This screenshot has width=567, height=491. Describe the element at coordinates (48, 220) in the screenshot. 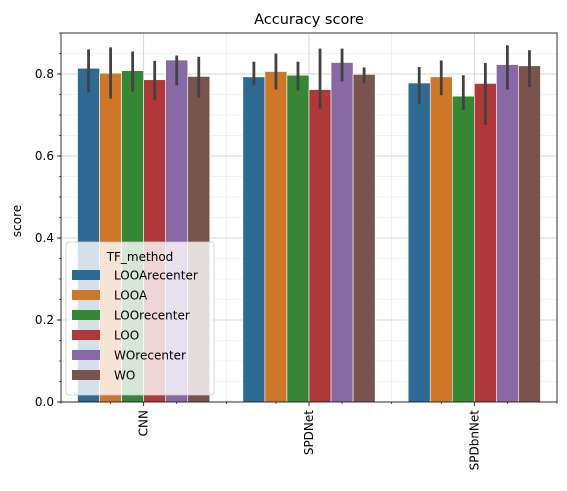

I see `y-axis: 0.0 0.2 0.4 0.6 0.8` at that location.